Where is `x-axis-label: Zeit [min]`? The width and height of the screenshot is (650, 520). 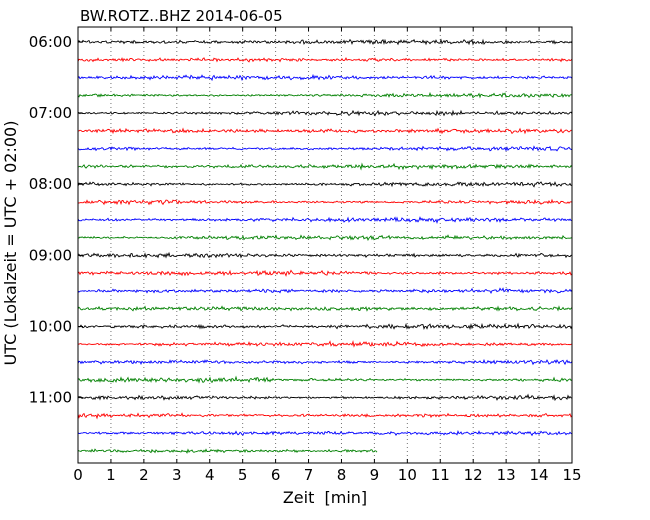 x-axis-label: Zeit [min] is located at coordinates (325, 497).